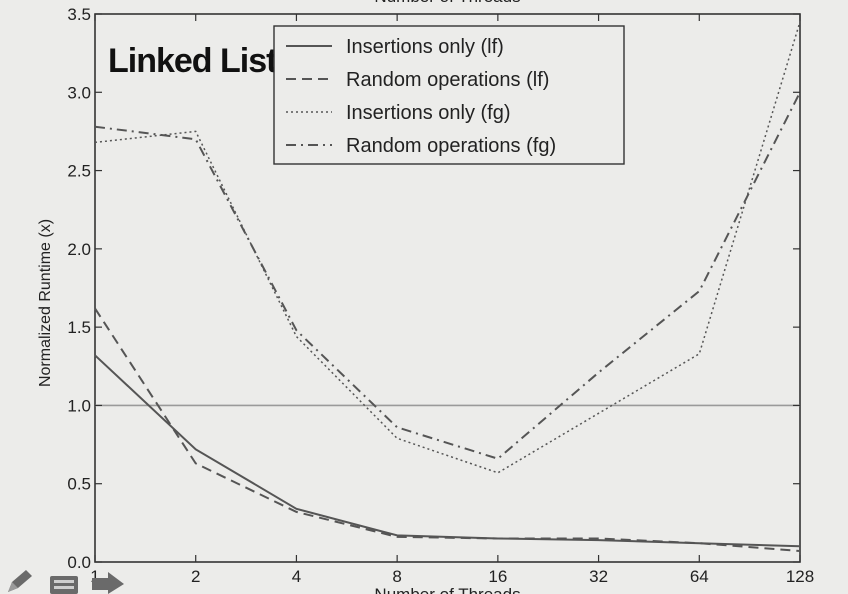  Describe the element at coordinates (447, 3) in the screenshot. I see `top-axis-label: Number of Threads` at that location.